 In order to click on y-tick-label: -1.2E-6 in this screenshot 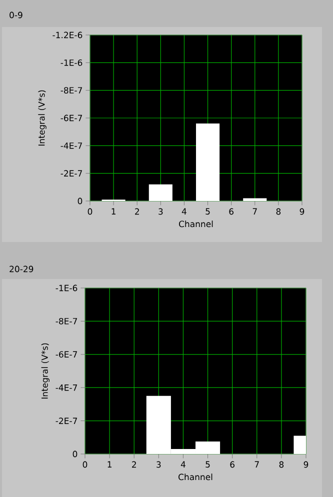, I will do `click(67, 35)`.